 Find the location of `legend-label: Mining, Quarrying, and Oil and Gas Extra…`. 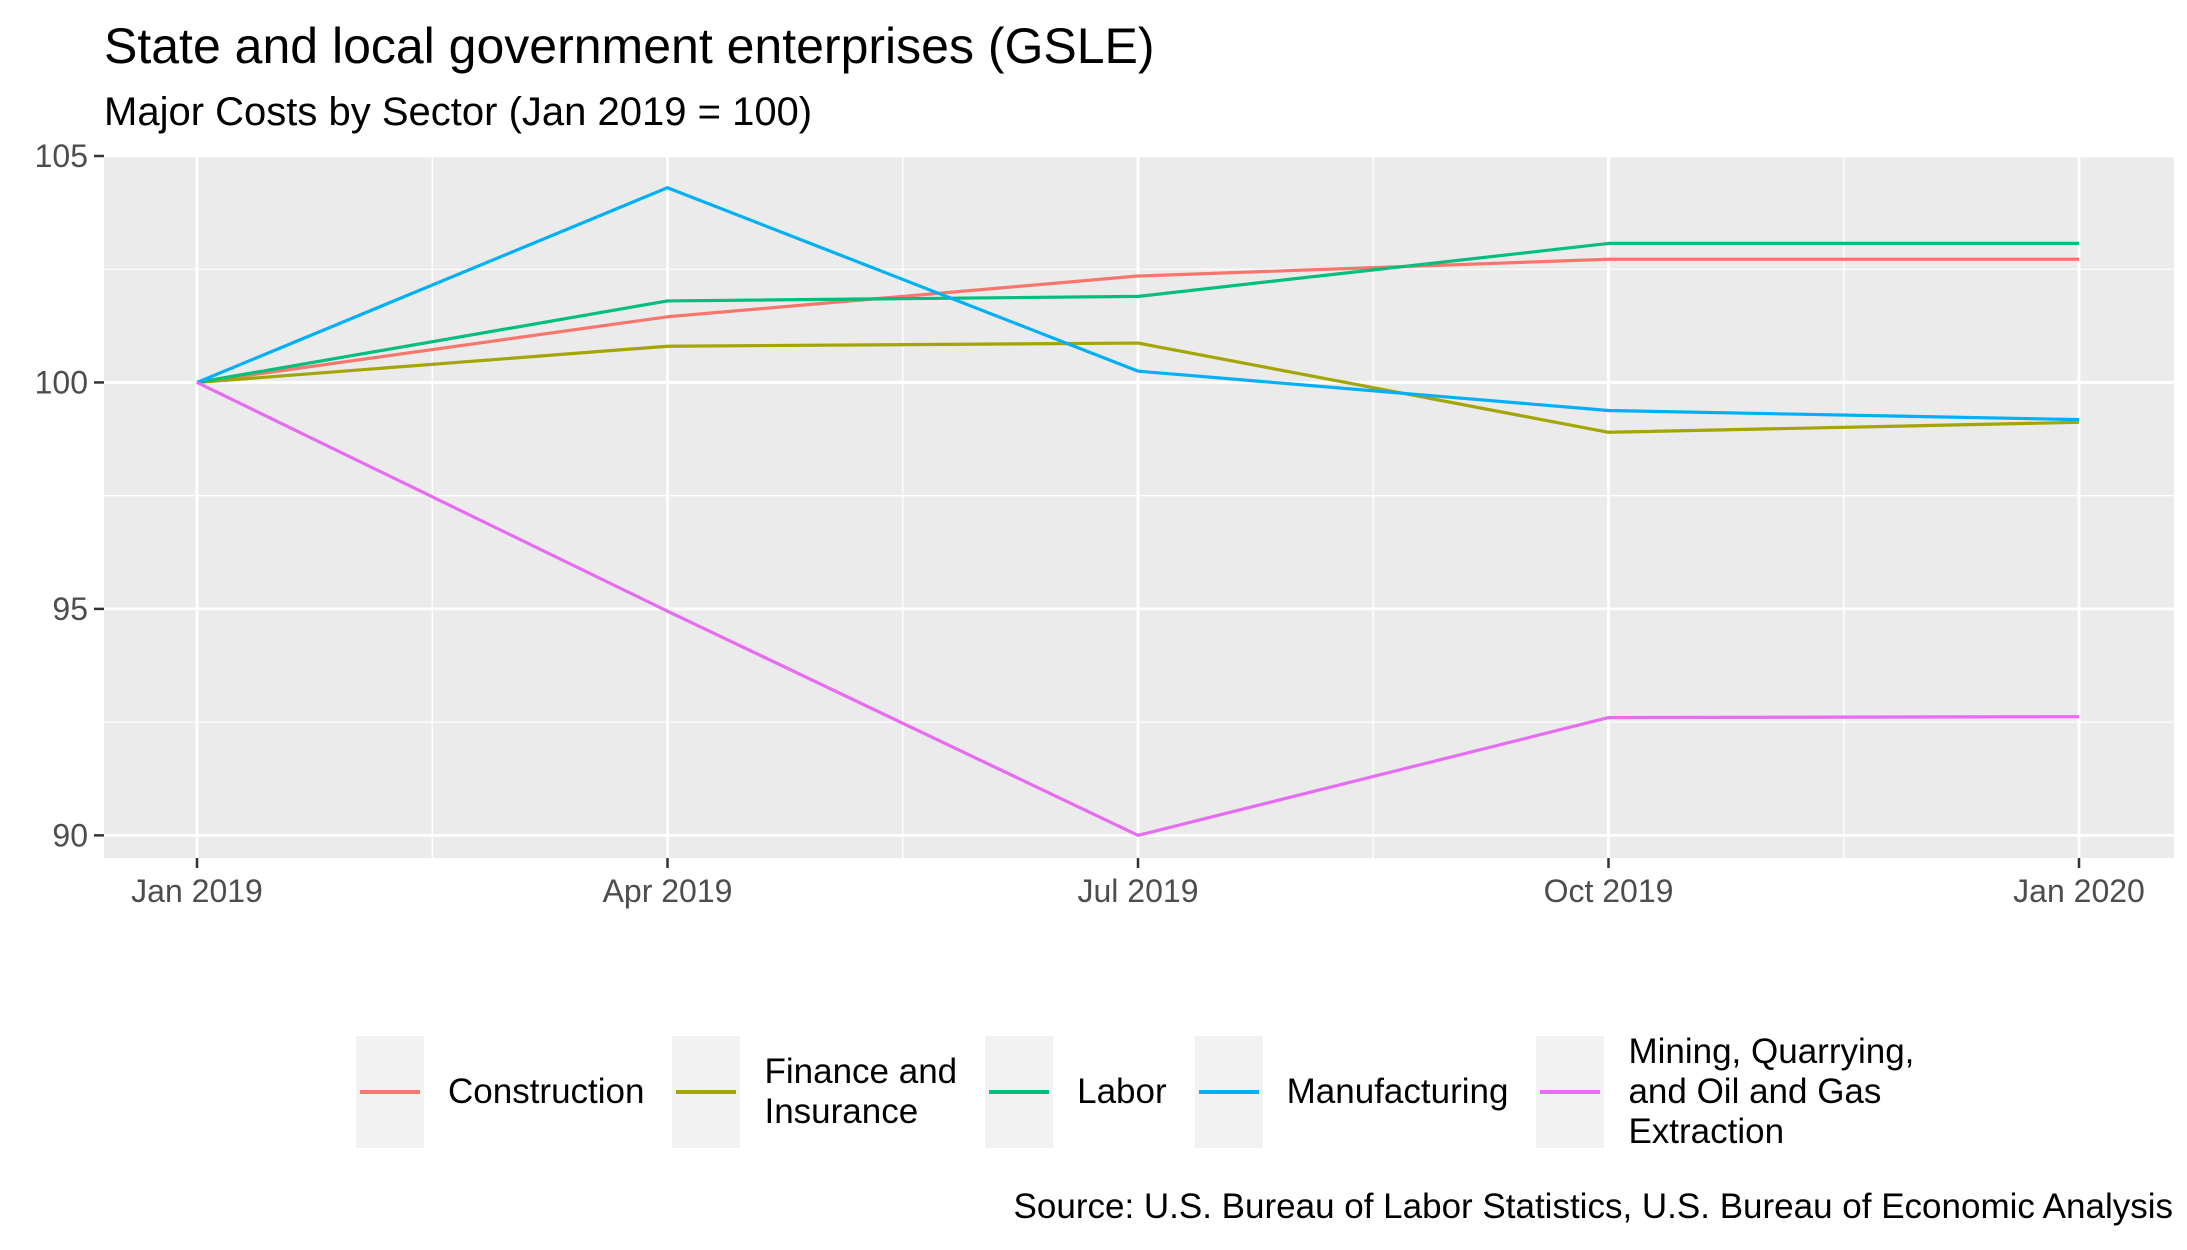

legend-label: Mining, Quarrying, and Oil and Gas Extra… is located at coordinates (1771, 1091).